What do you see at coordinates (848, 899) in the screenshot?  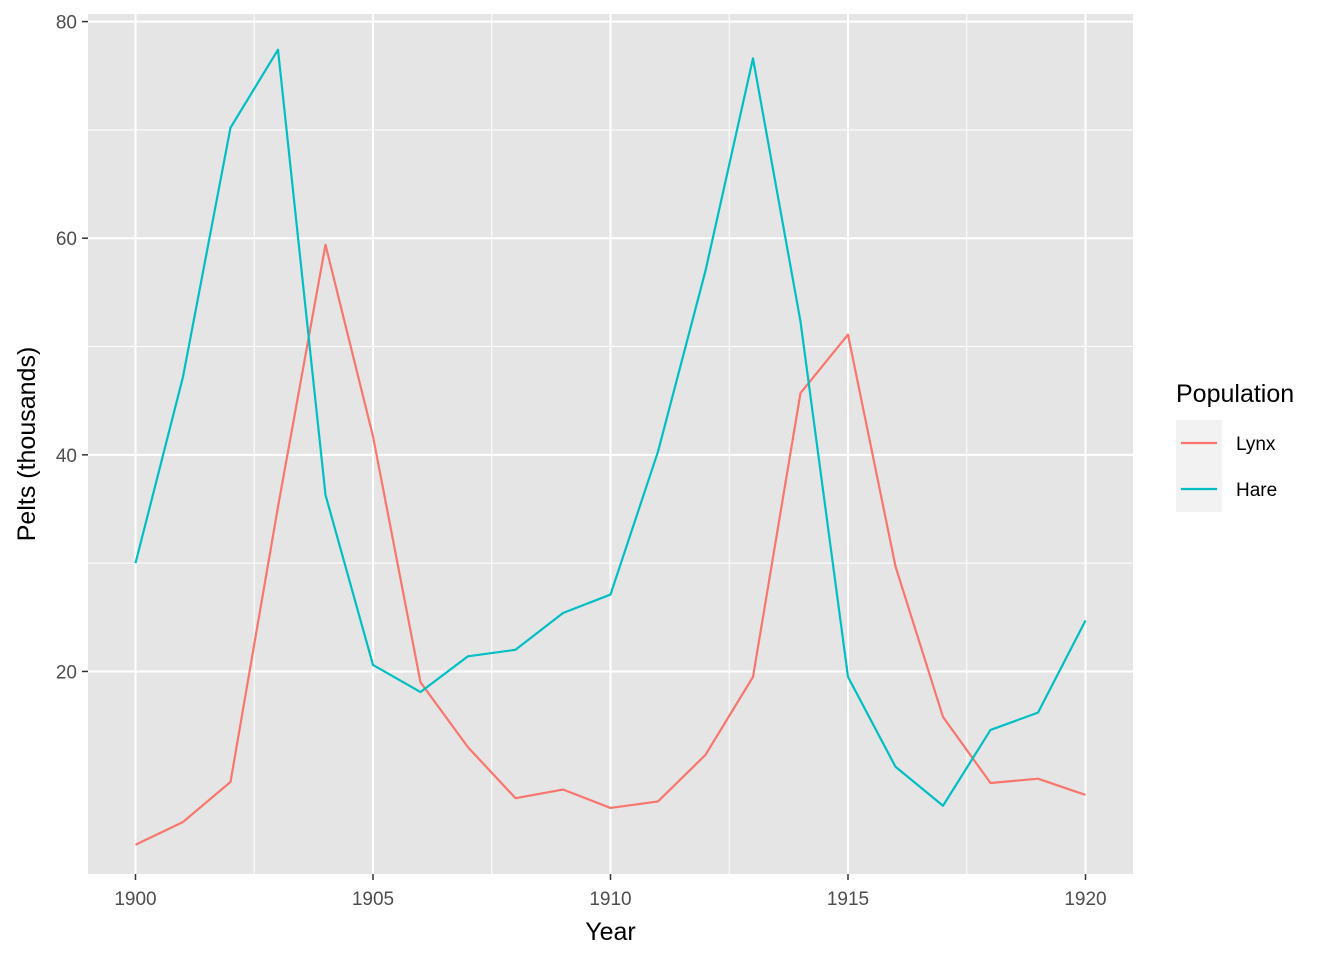 I see `x-tick-label: 1915` at bounding box center [848, 899].